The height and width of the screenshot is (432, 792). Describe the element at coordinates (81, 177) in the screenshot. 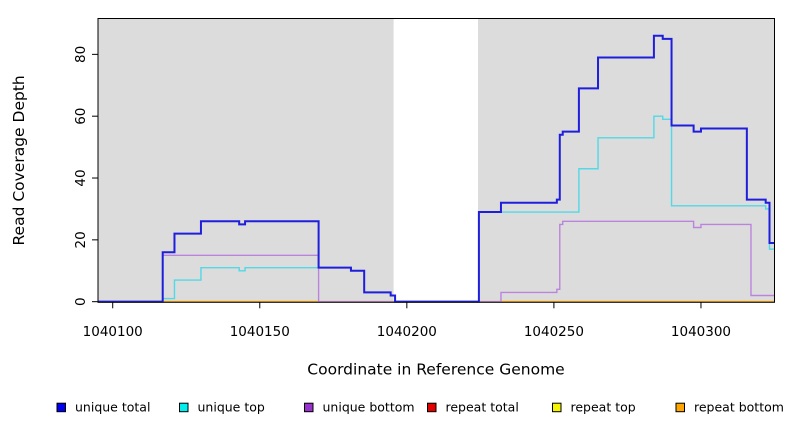

I see `y-tick-label: 40` at that location.